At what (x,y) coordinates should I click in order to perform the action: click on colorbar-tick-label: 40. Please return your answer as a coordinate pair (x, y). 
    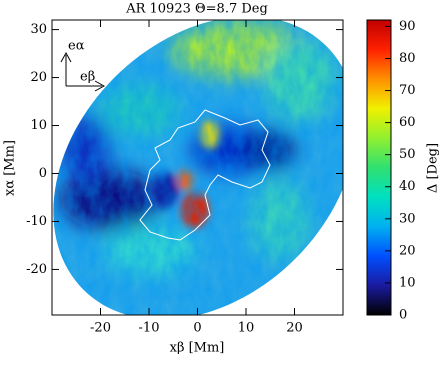
    Looking at the image, I should click on (407, 186).